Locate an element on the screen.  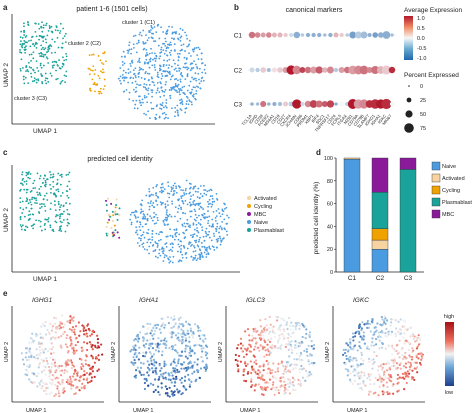
gene-tick-label: IGKC is located at coordinates (382, 118).